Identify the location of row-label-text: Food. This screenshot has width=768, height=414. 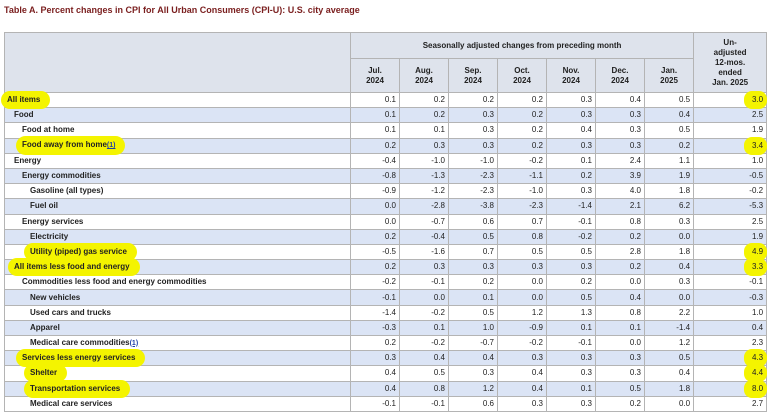
(24, 115).